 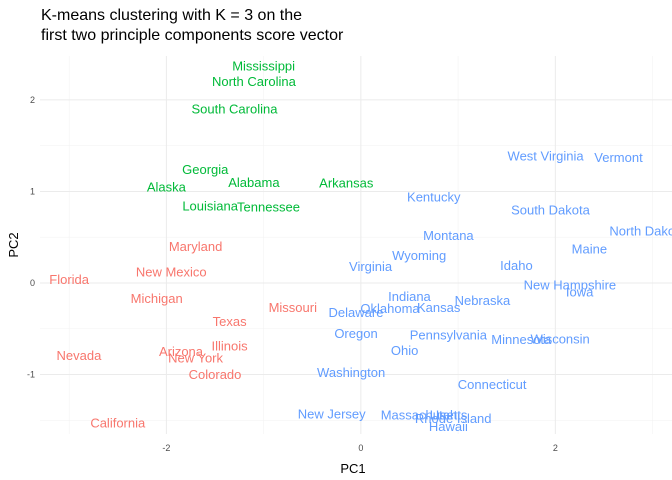 I want to click on state-label-nevada: Nevada, so click(x=79, y=355).